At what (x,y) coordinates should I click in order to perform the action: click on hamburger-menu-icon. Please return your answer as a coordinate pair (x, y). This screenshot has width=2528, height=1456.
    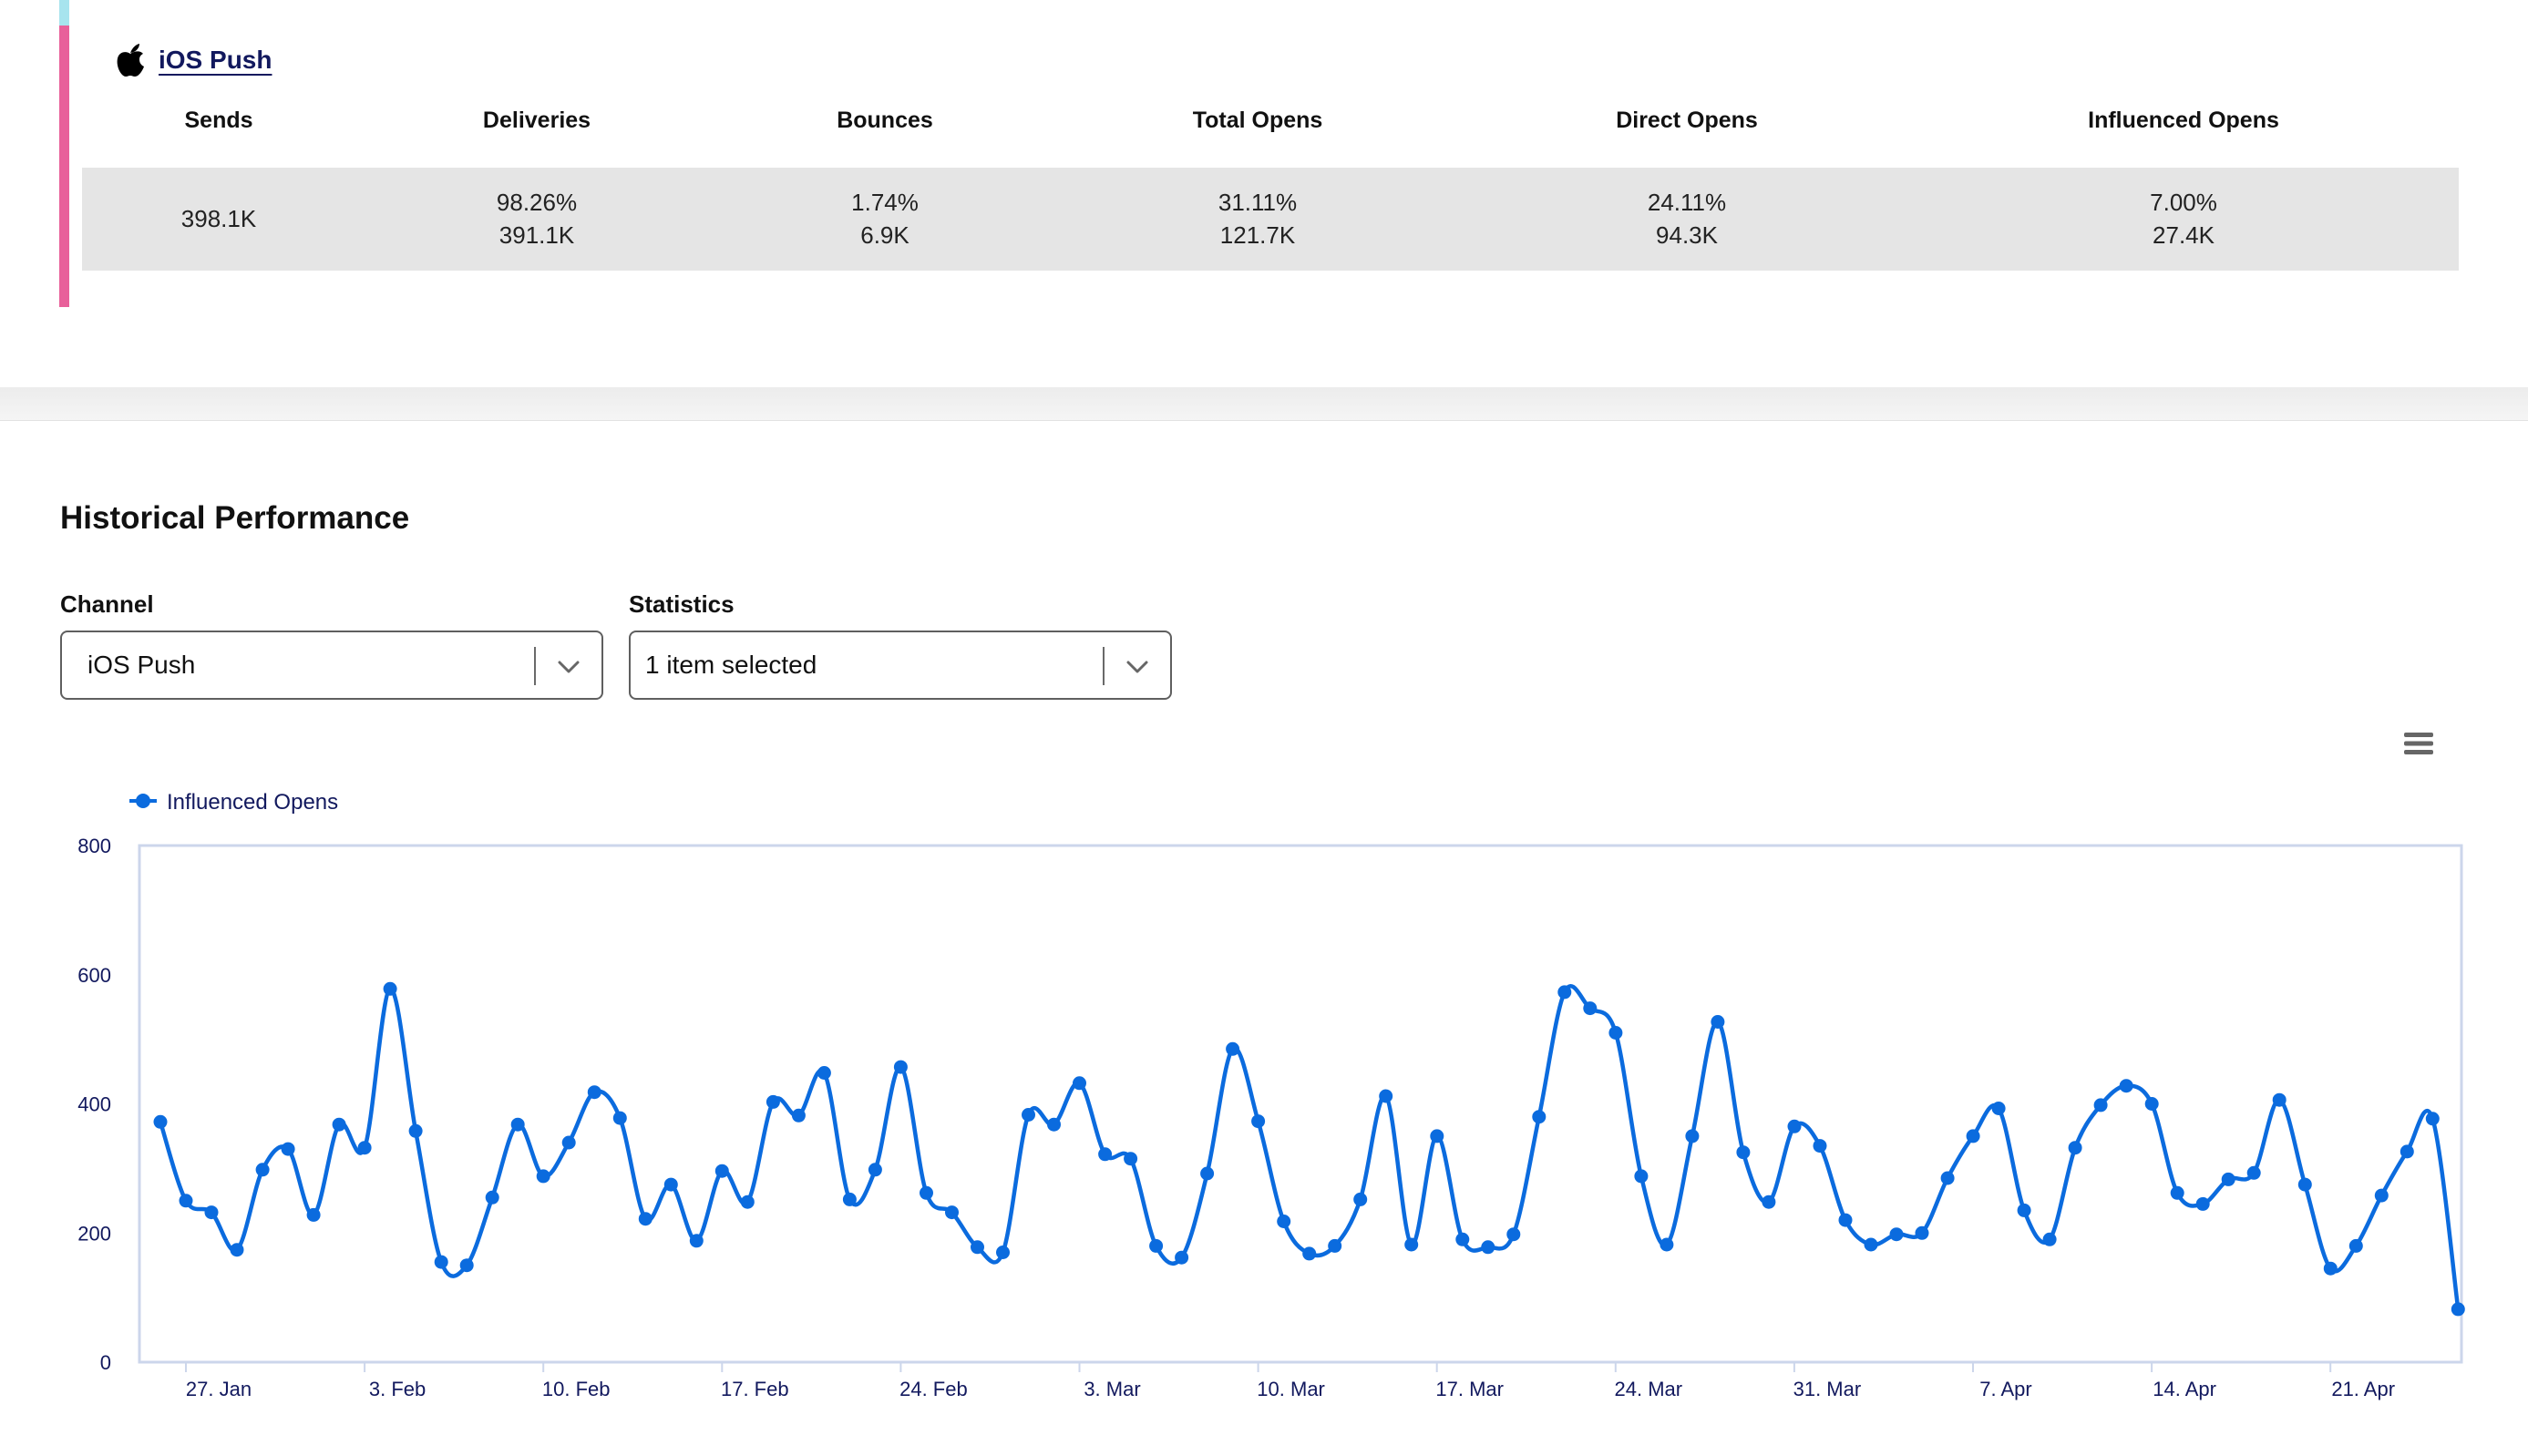
    Looking at the image, I should click on (2418, 743).